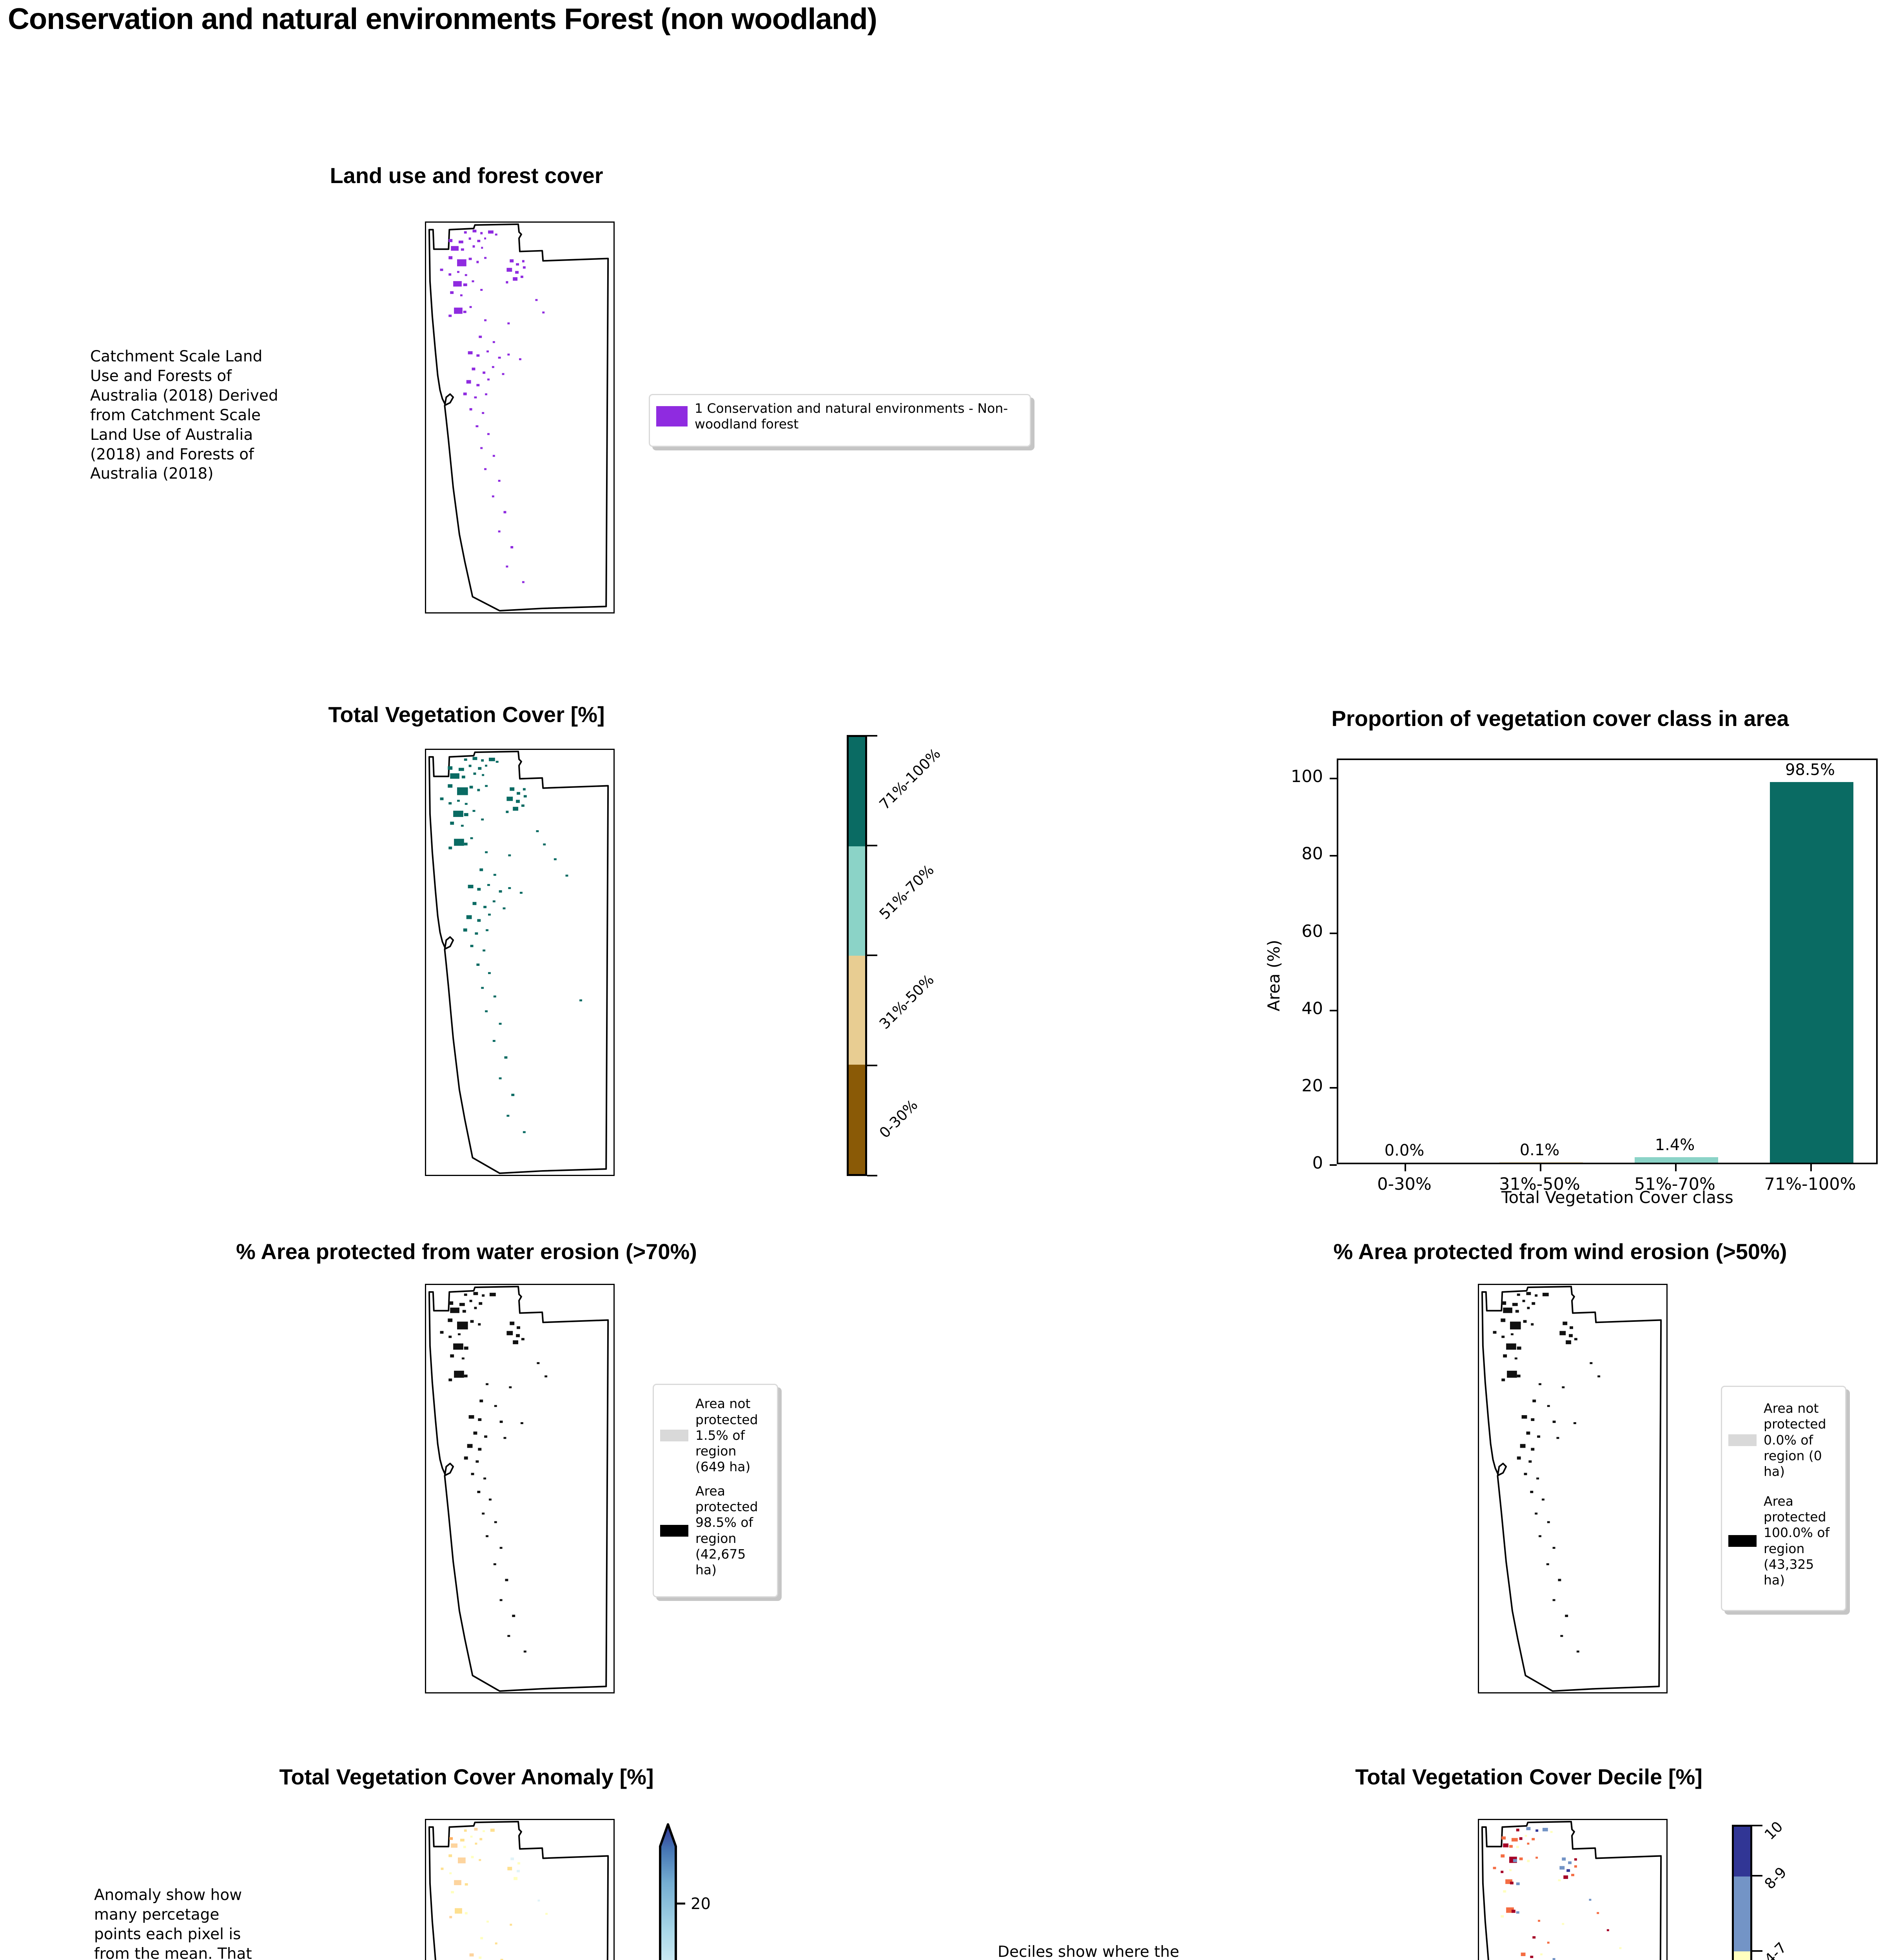  What do you see at coordinates (1541, 1162) in the screenshot?
I see `bar-31%-50%` at bounding box center [1541, 1162].